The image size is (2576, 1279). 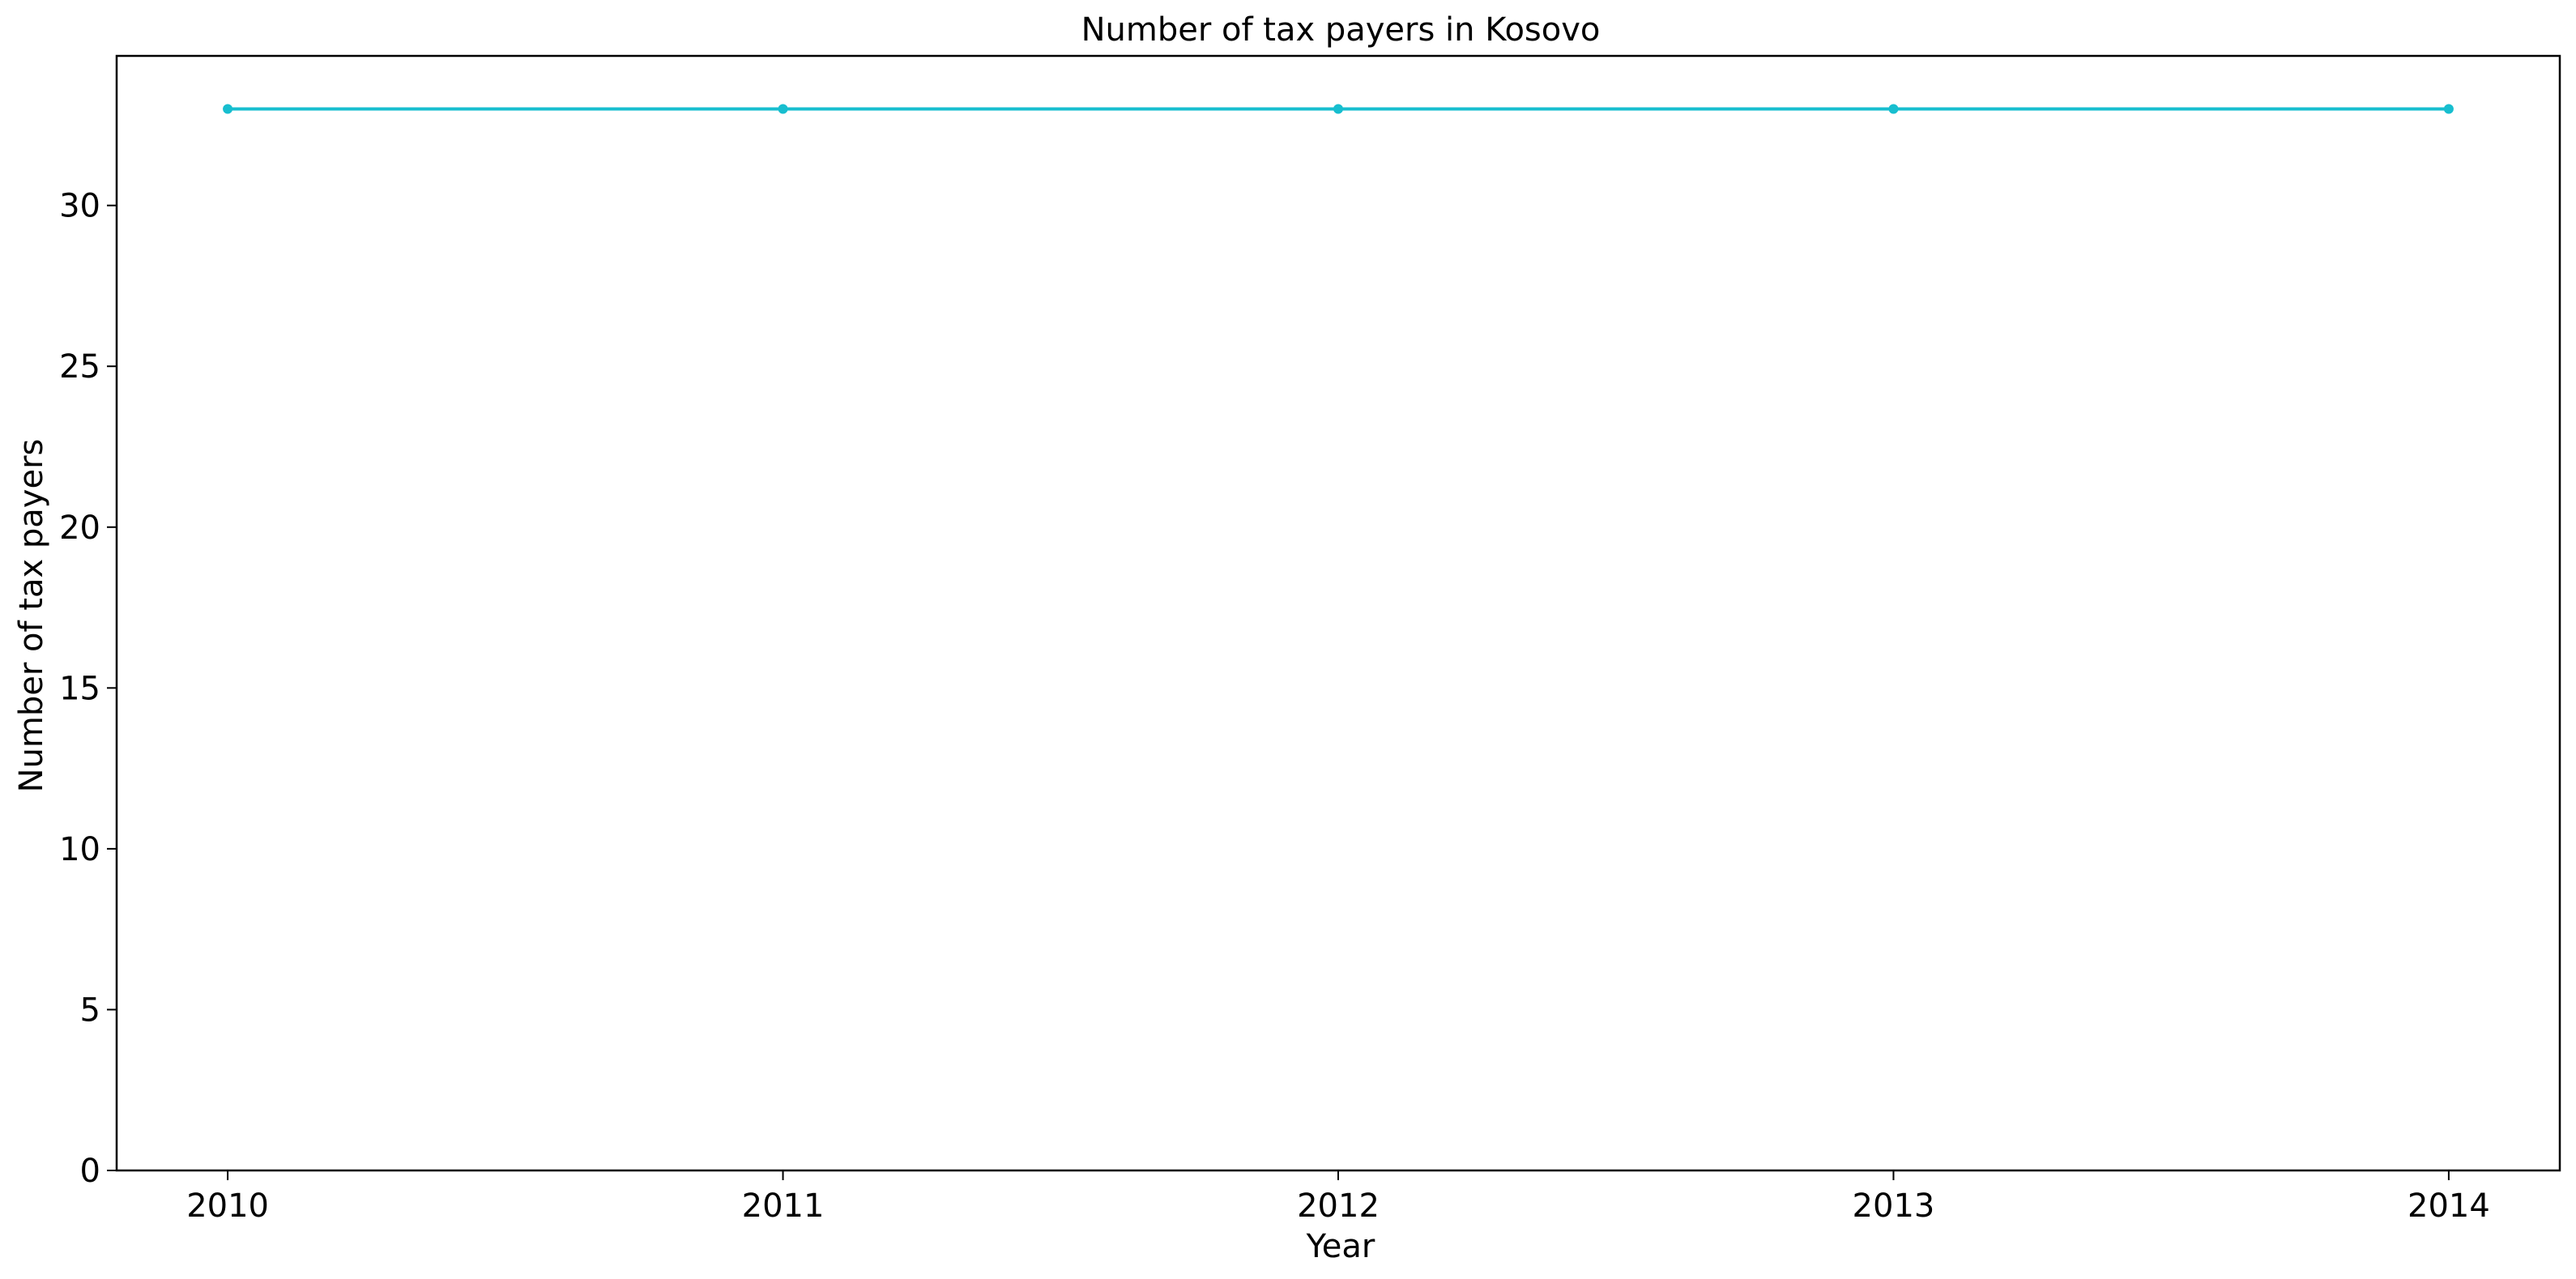 What do you see at coordinates (1341, 1246) in the screenshot?
I see `x-axis-label: Year` at bounding box center [1341, 1246].